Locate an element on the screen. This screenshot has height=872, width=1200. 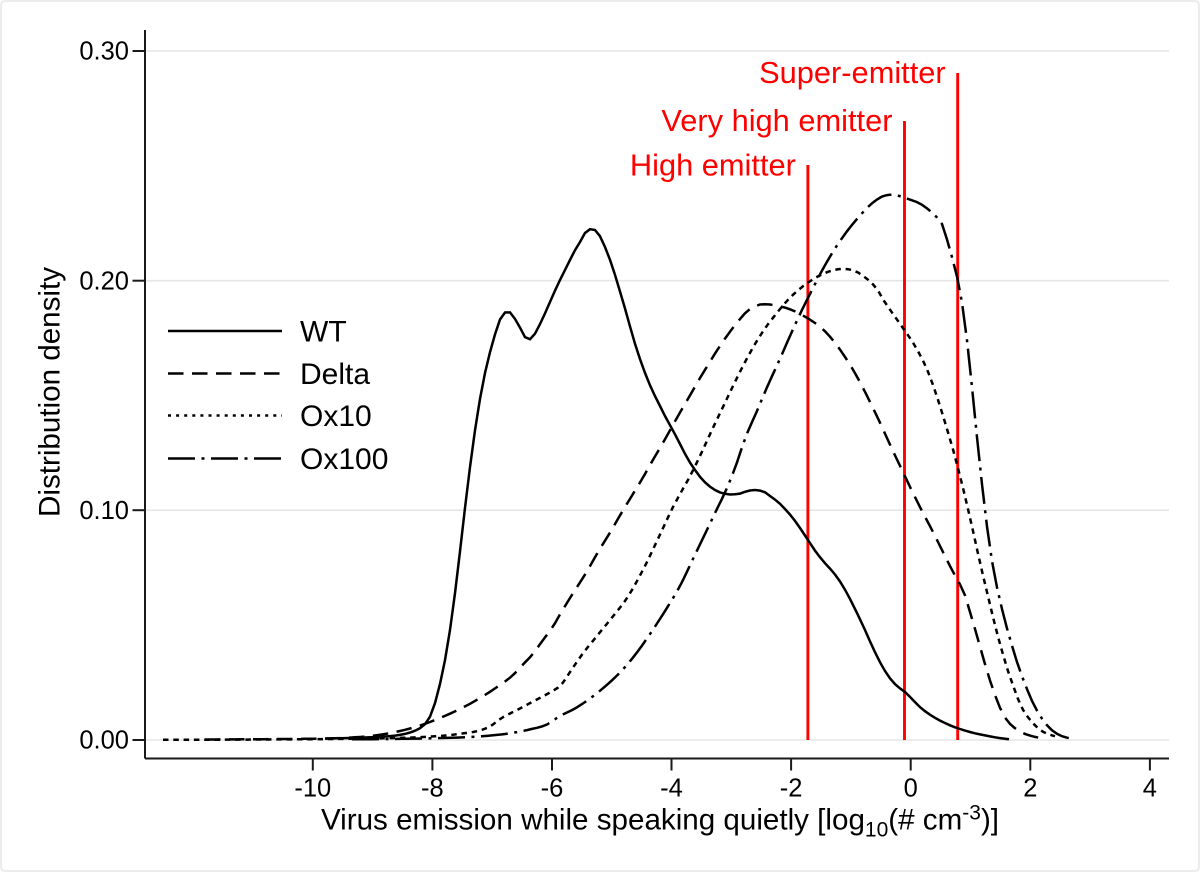
svg-text: WT is located at coordinates (323, 332).